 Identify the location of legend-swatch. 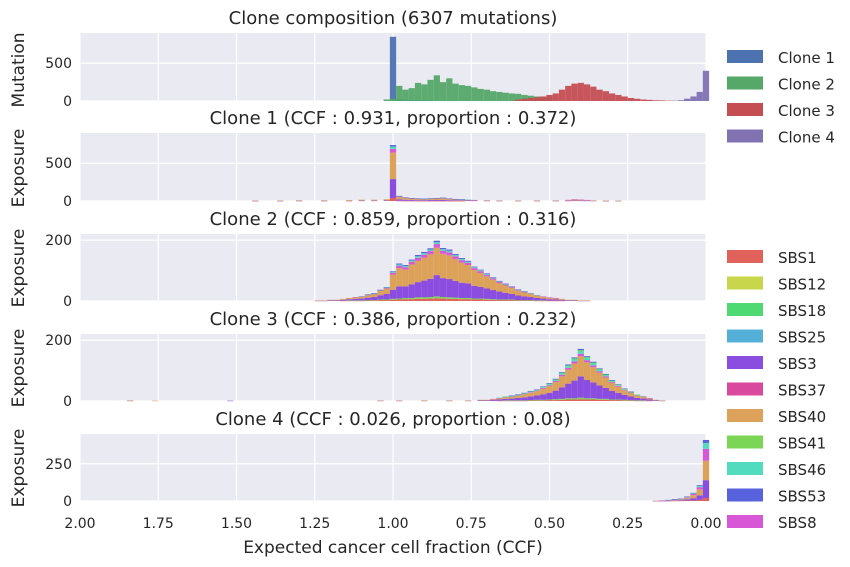
(745, 56).